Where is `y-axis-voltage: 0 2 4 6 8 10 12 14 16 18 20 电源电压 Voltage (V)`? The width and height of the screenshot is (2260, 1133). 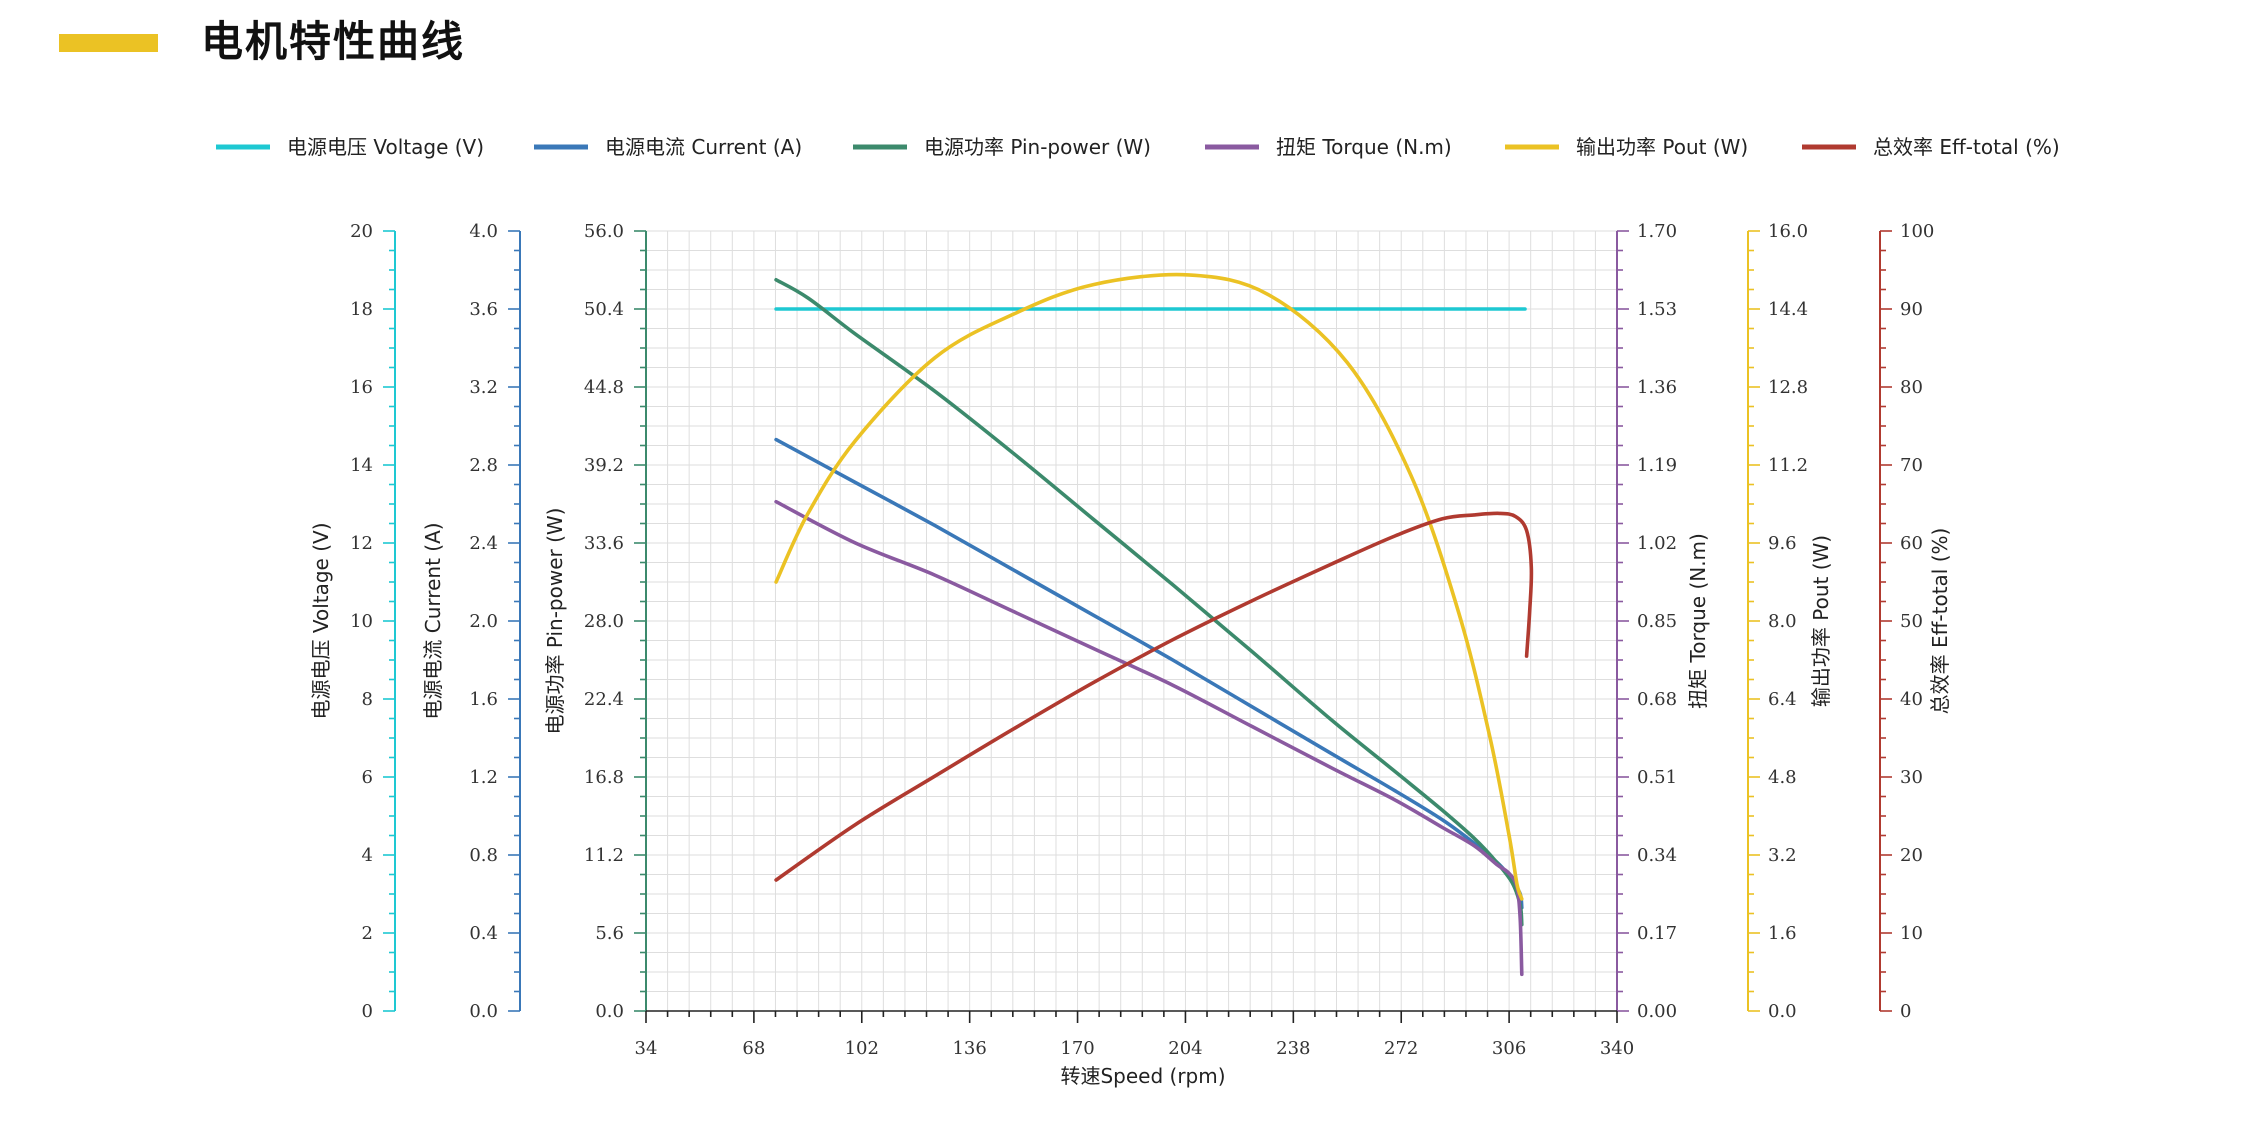 y-axis-voltage: 0 2 4 6 8 10 12 14 16 18 20 电源电压 Voltage (V) is located at coordinates (352, 621).